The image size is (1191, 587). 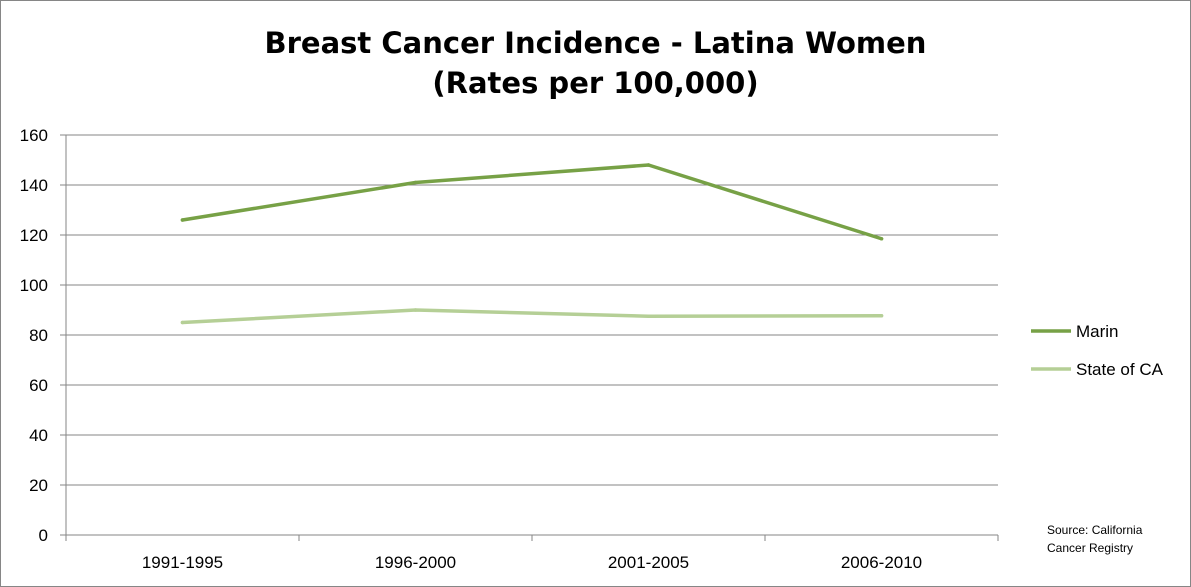 I want to click on legend-label: Marin, so click(x=1097, y=331).